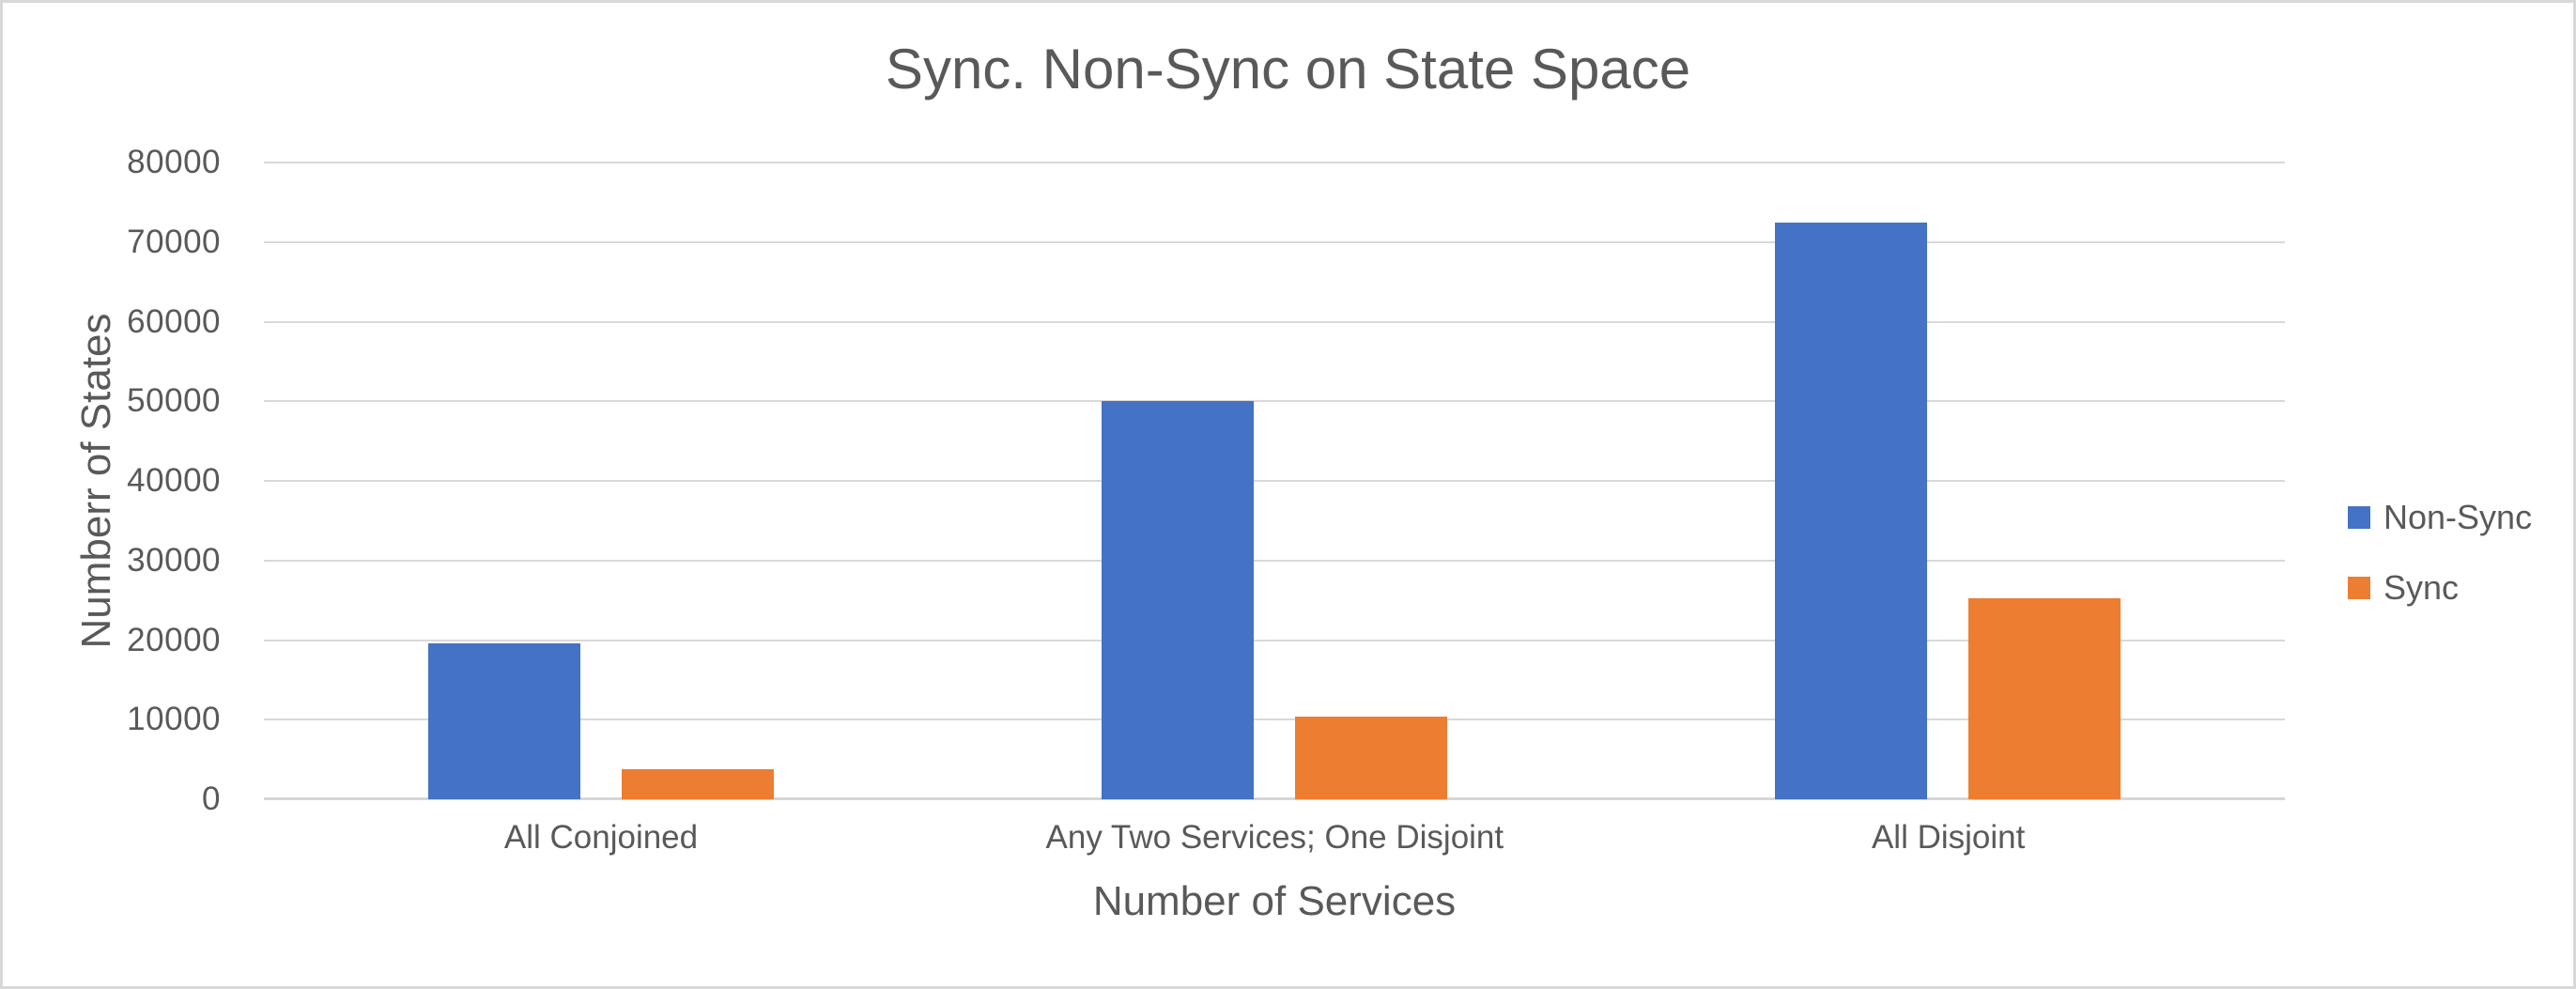 This screenshot has width=2576, height=989. What do you see at coordinates (1274, 837) in the screenshot?
I see `category-label: Any Two Services; One Disjoint` at bounding box center [1274, 837].